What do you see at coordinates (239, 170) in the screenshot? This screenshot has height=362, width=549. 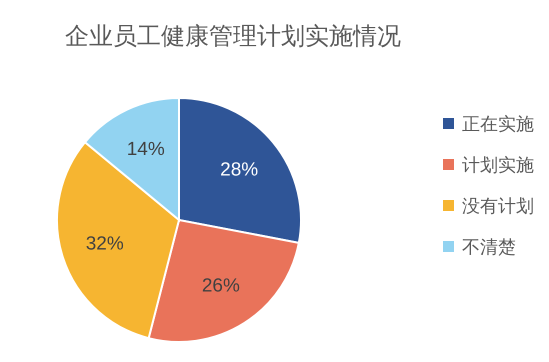 I see `data-label: 28%` at bounding box center [239, 170].